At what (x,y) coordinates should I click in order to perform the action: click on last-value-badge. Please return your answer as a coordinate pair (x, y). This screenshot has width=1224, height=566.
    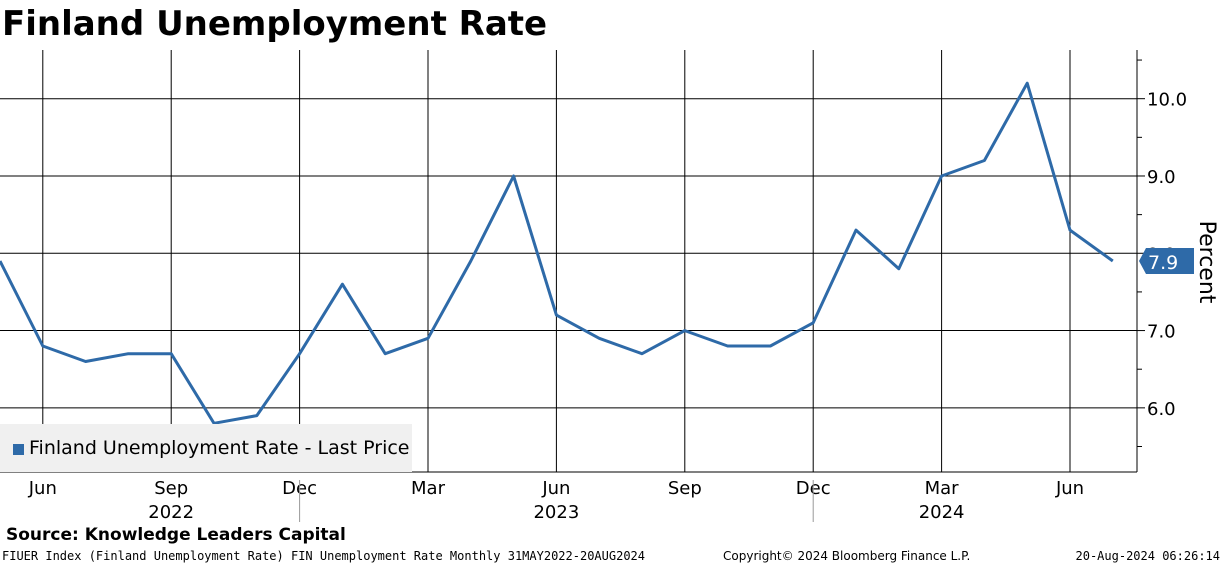
    Looking at the image, I should click on (1166, 261).